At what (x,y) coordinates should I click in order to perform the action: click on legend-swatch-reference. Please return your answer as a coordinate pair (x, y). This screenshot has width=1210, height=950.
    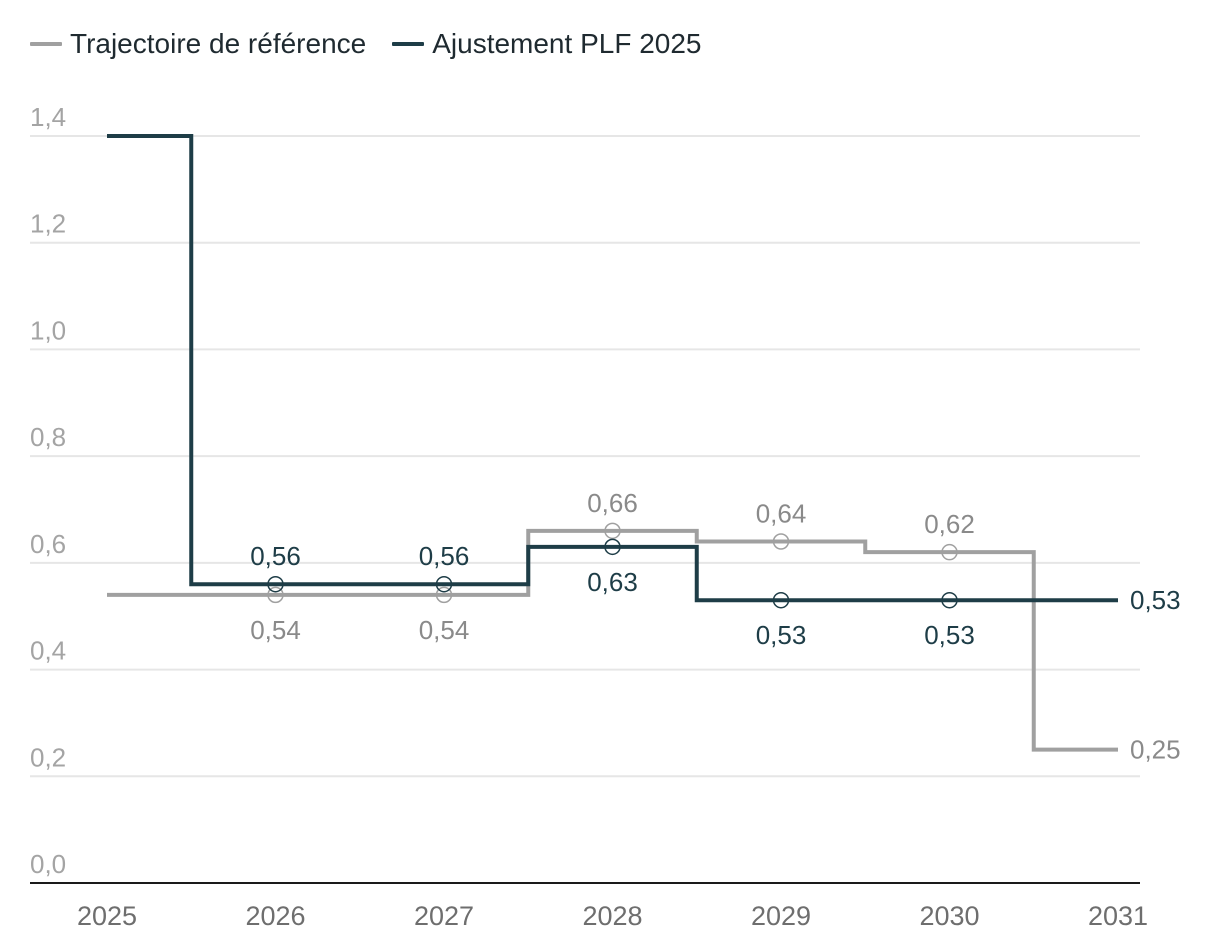
    Looking at the image, I should click on (46, 44).